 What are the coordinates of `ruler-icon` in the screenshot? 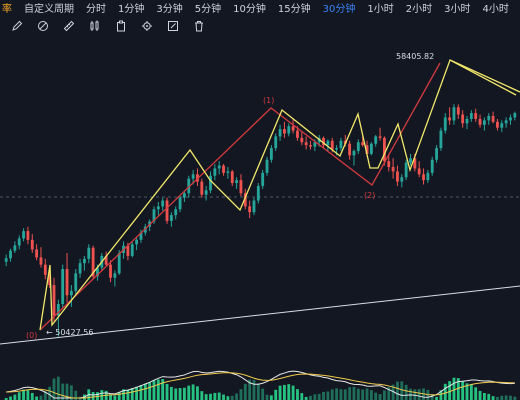 It's located at (69, 26).